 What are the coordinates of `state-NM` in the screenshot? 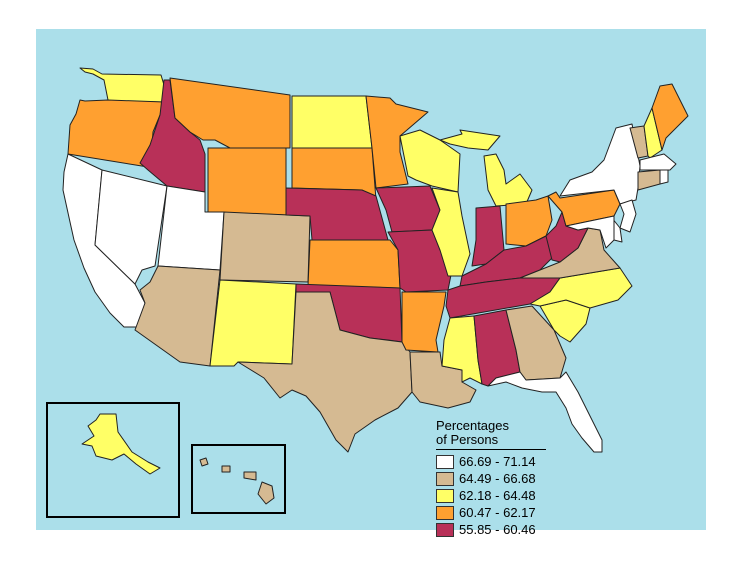 It's located at (253, 323).